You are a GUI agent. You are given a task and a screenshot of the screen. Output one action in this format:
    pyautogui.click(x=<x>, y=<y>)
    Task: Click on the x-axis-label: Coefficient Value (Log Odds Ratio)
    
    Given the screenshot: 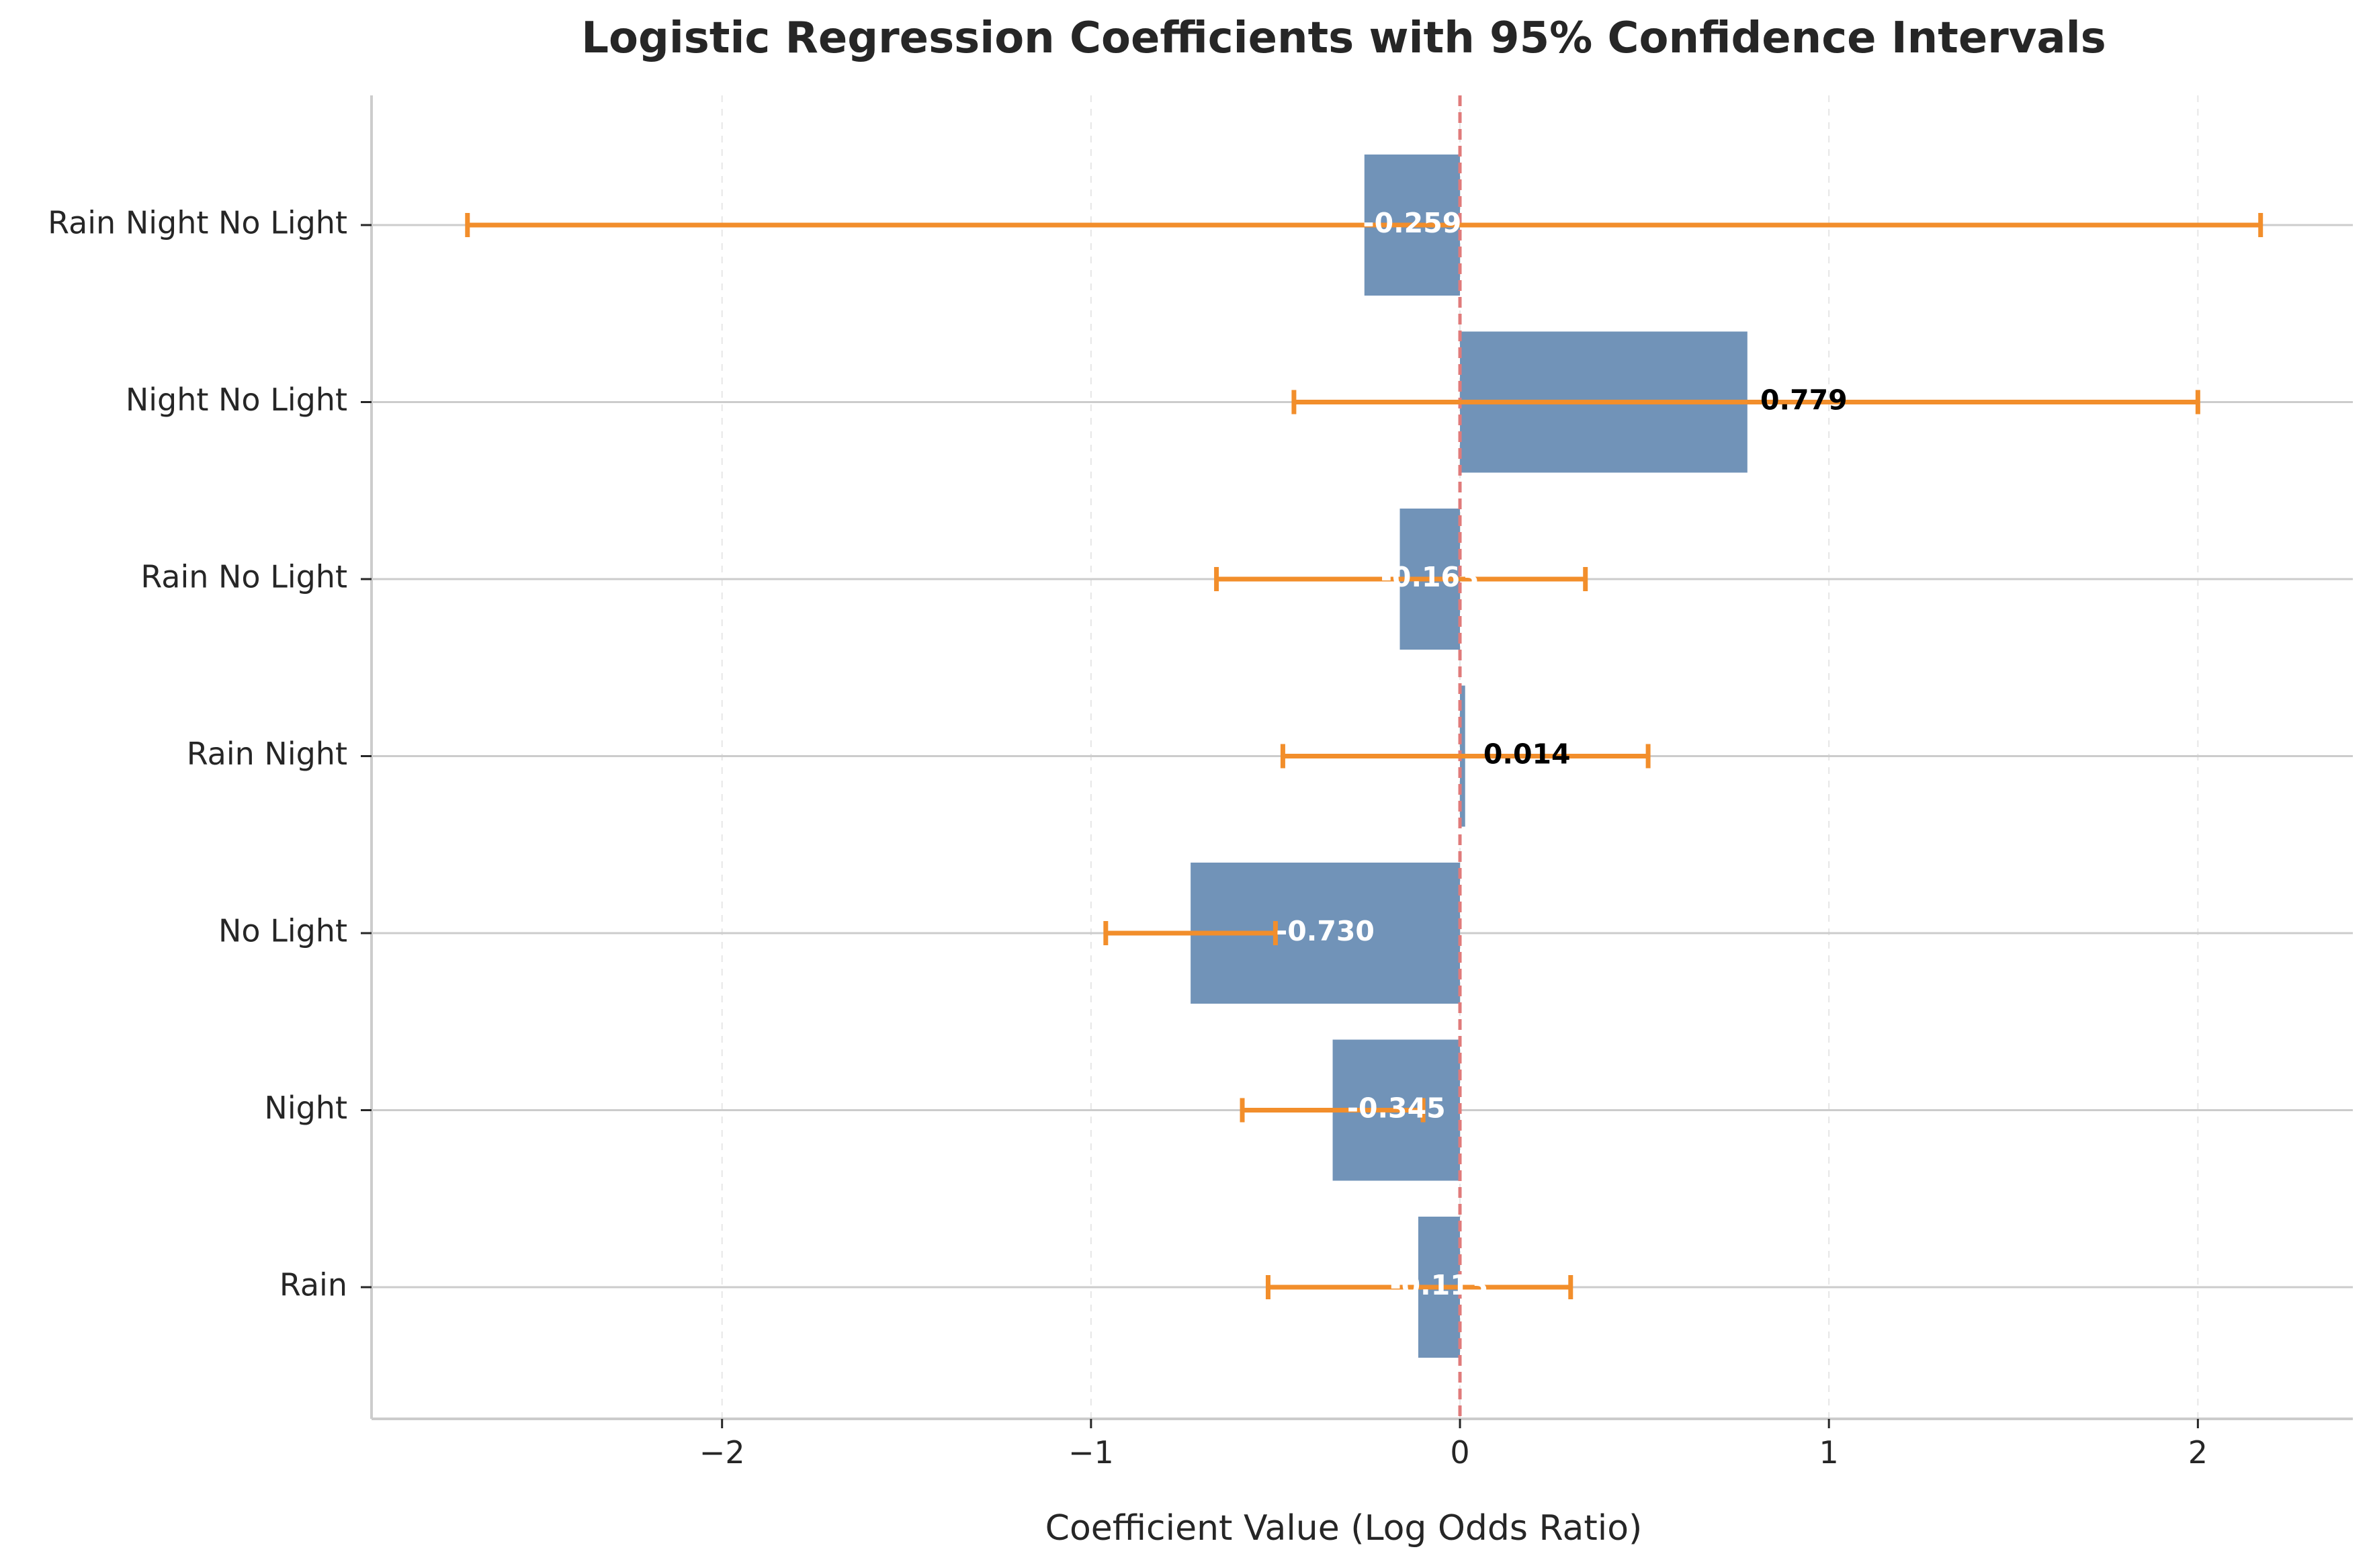 What is the action you would take?
    pyautogui.click(x=1344, y=1528)
    